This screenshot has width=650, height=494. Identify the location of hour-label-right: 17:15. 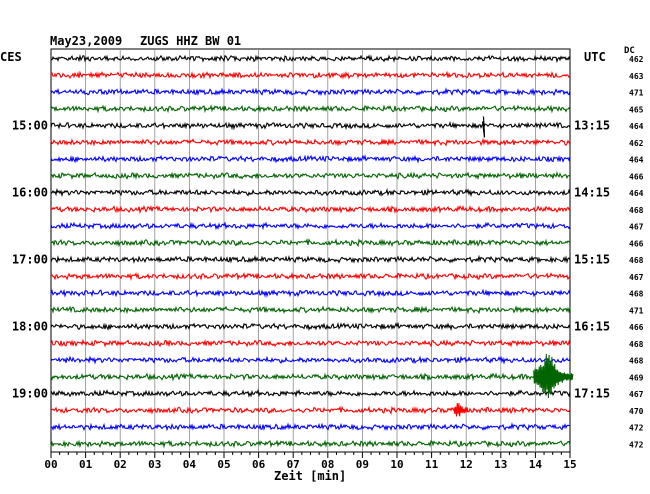
(592, 394).